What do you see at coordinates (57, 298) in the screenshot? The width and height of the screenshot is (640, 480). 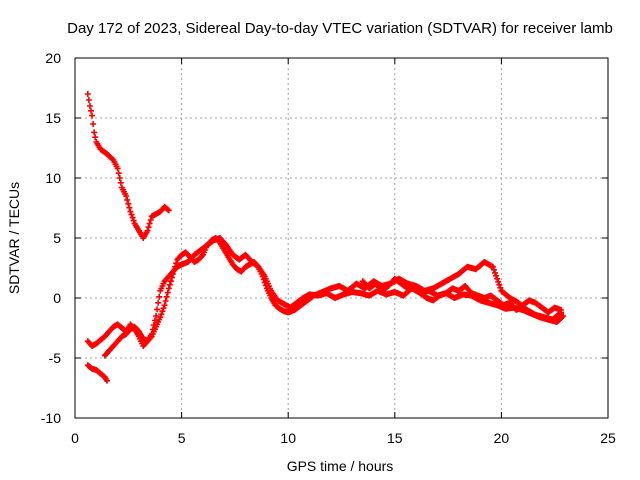 I see `y-tick-label: 0` at bounding box center [57, 298].